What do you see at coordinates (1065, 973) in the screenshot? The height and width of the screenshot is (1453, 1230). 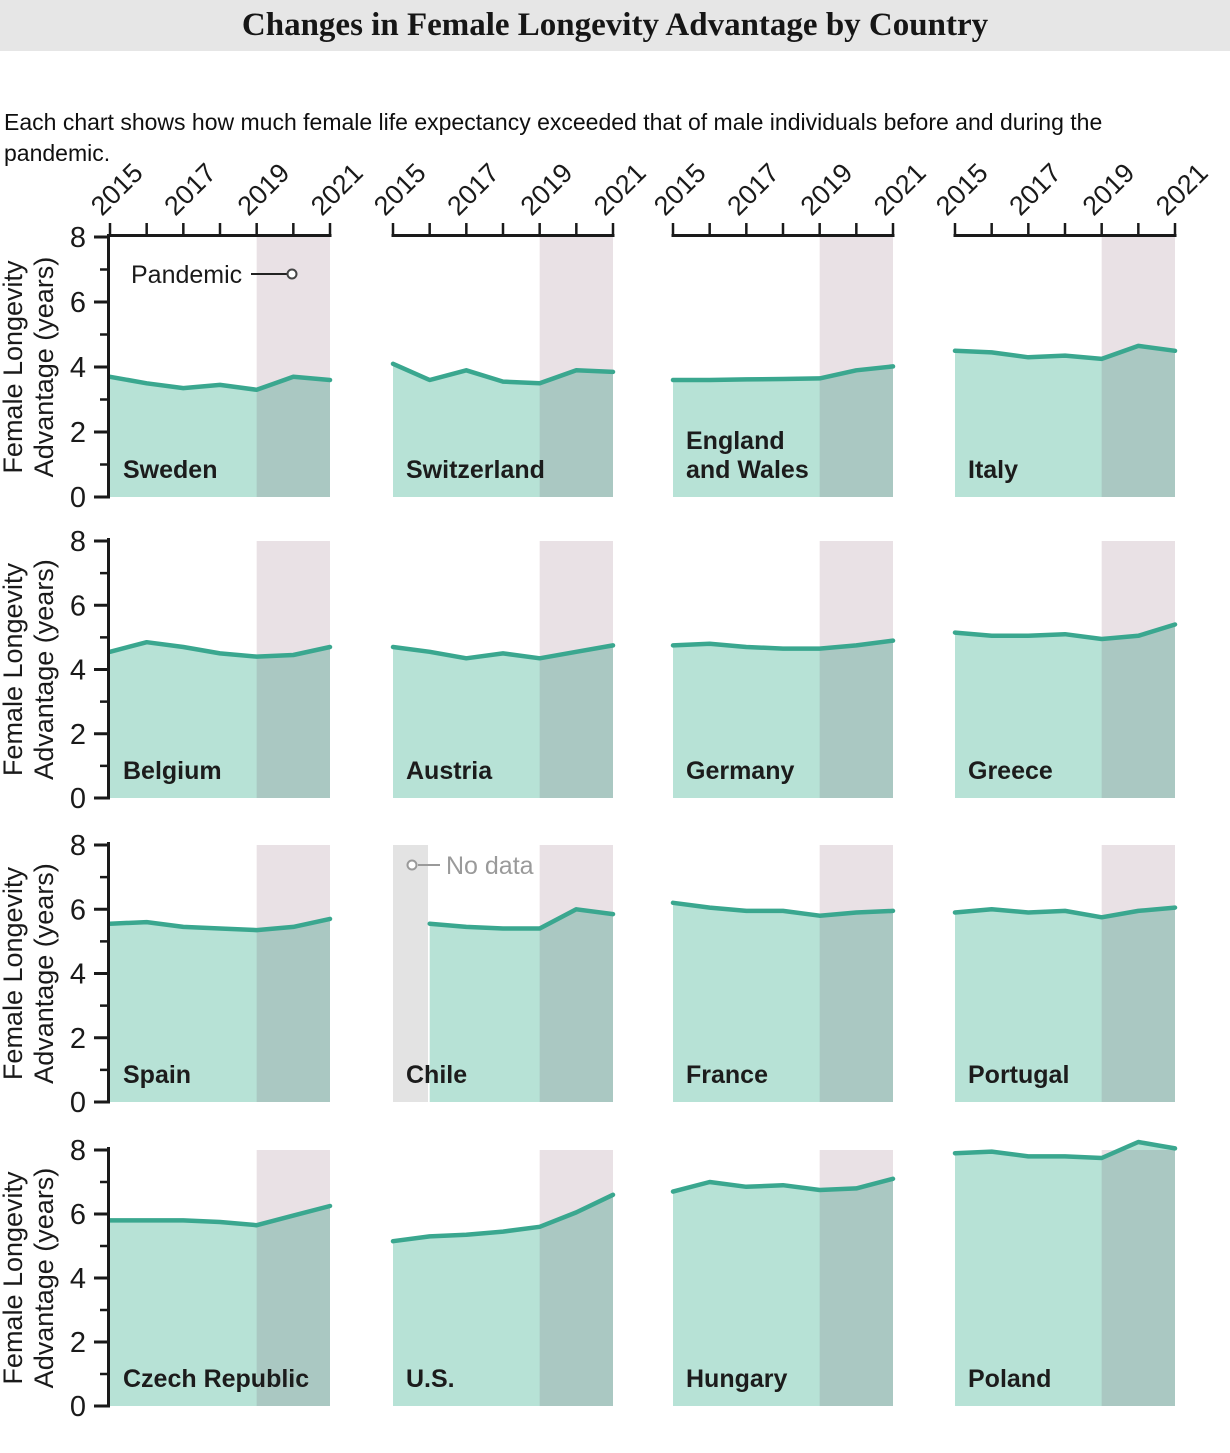 I see `chart-portugal: Portugal` at bounding box center [1065, 973].